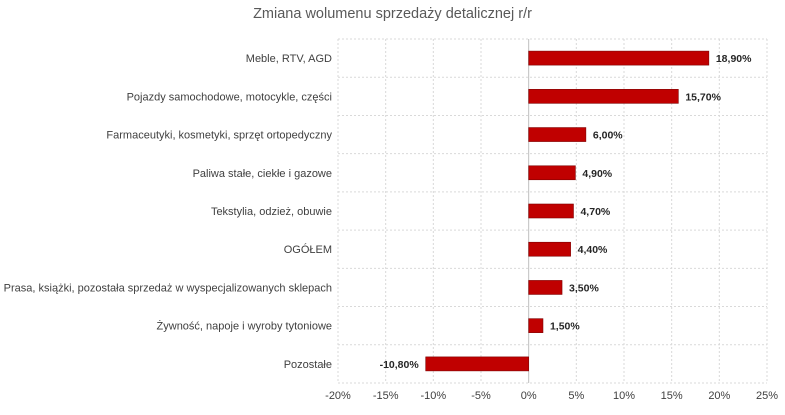  I want to click on data-label: 4,90%, so click(597, 174).